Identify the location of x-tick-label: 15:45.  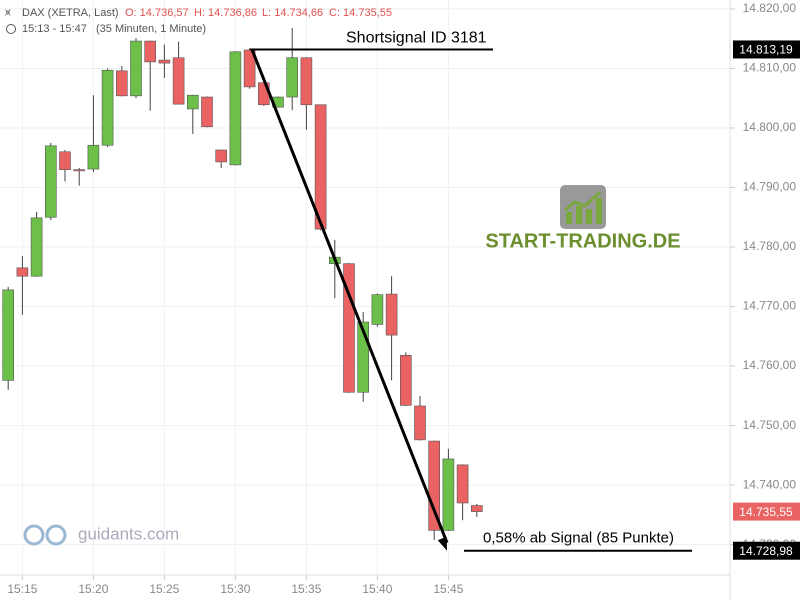
(448, 589).